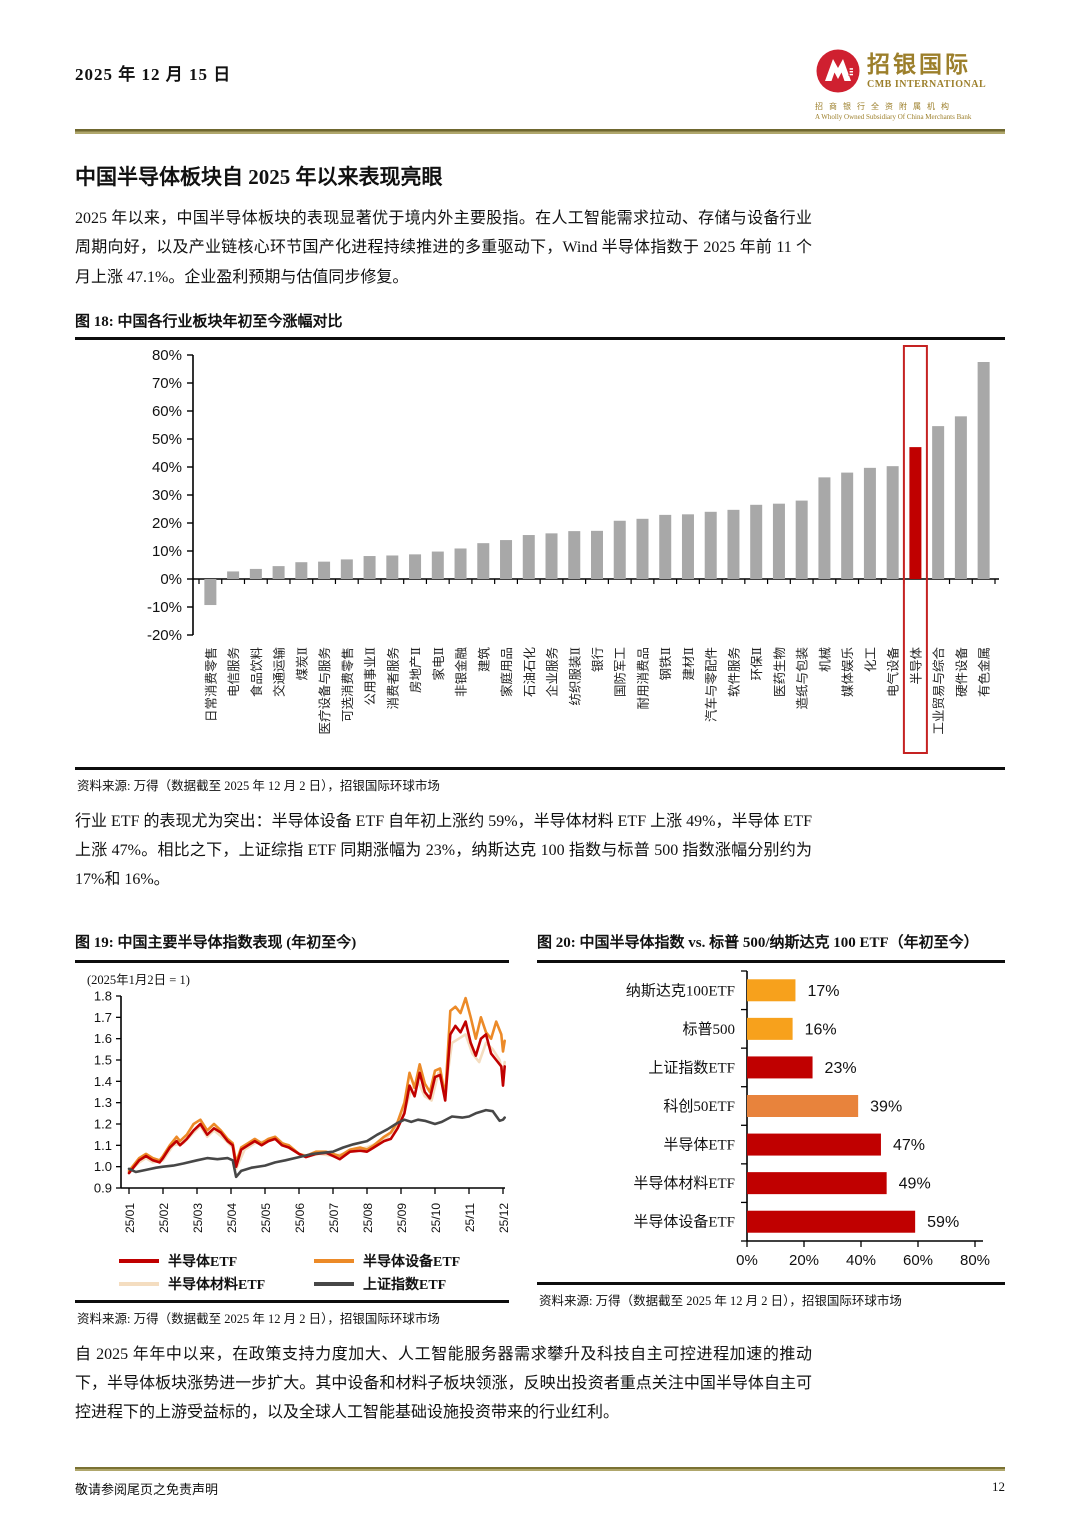  I want to click on bar-耐用消费品, so click(642, 548).